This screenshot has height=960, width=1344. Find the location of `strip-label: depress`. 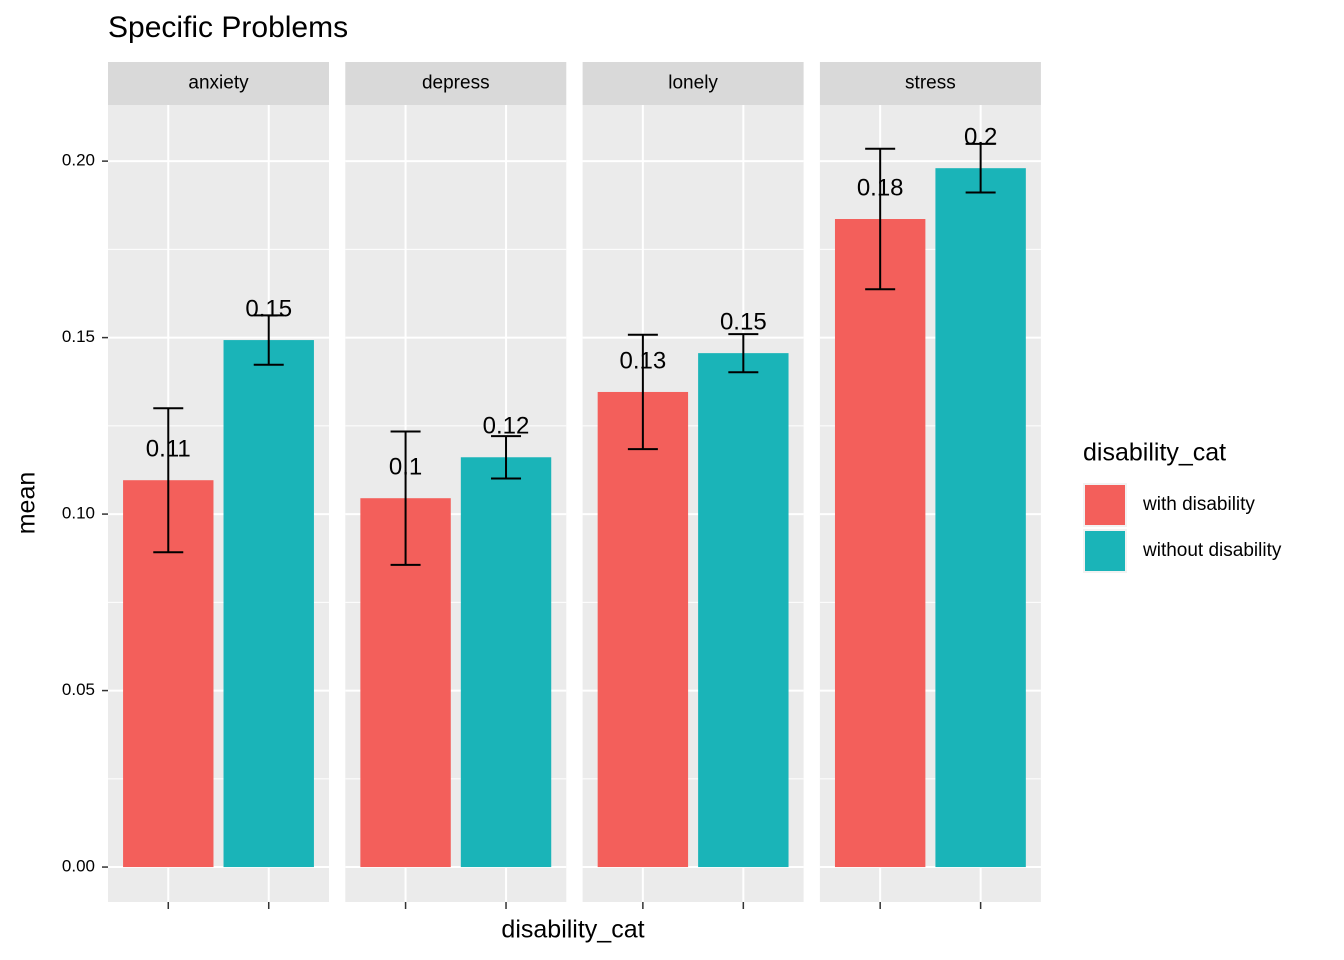

strip-label: depress is located at coordinates (456, 83).